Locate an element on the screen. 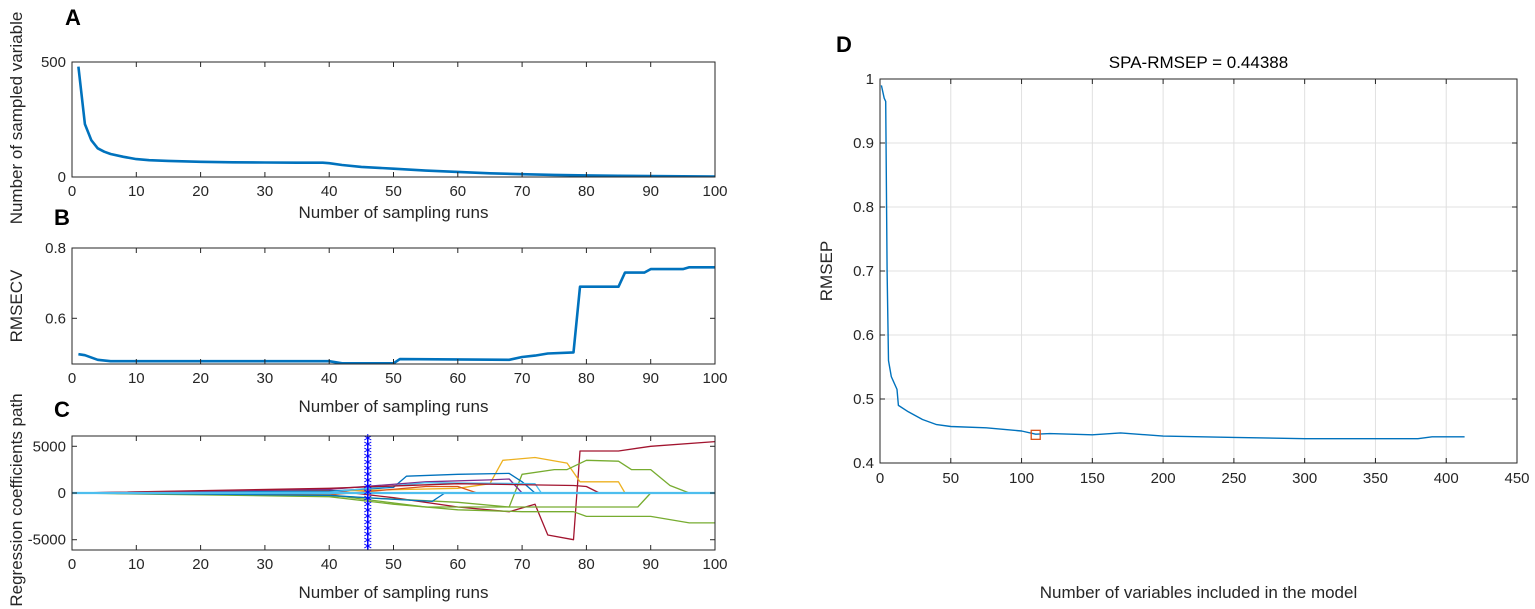 This screenshot has width=1535, height=609. y-tick-label: -5000 is located at coordinates (47, 540).